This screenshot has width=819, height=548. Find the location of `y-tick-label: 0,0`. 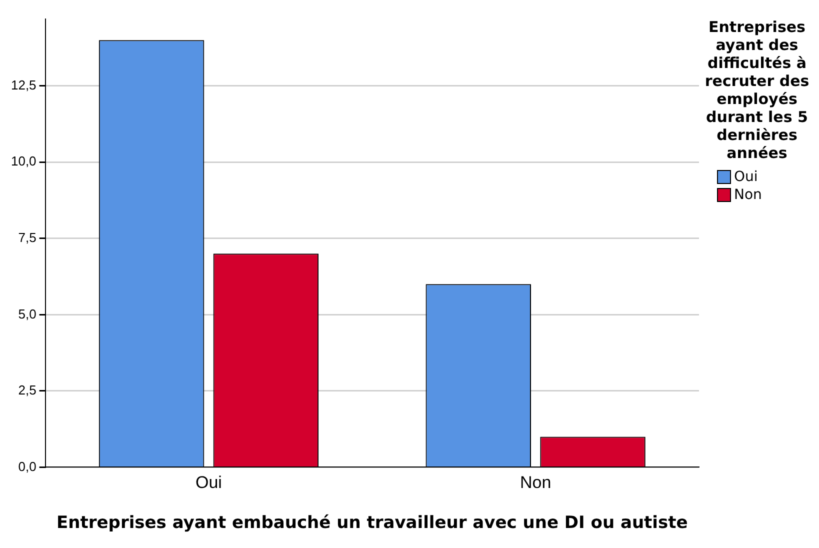

y-tick-label: 0,0 is located at coordinates (27, 466).